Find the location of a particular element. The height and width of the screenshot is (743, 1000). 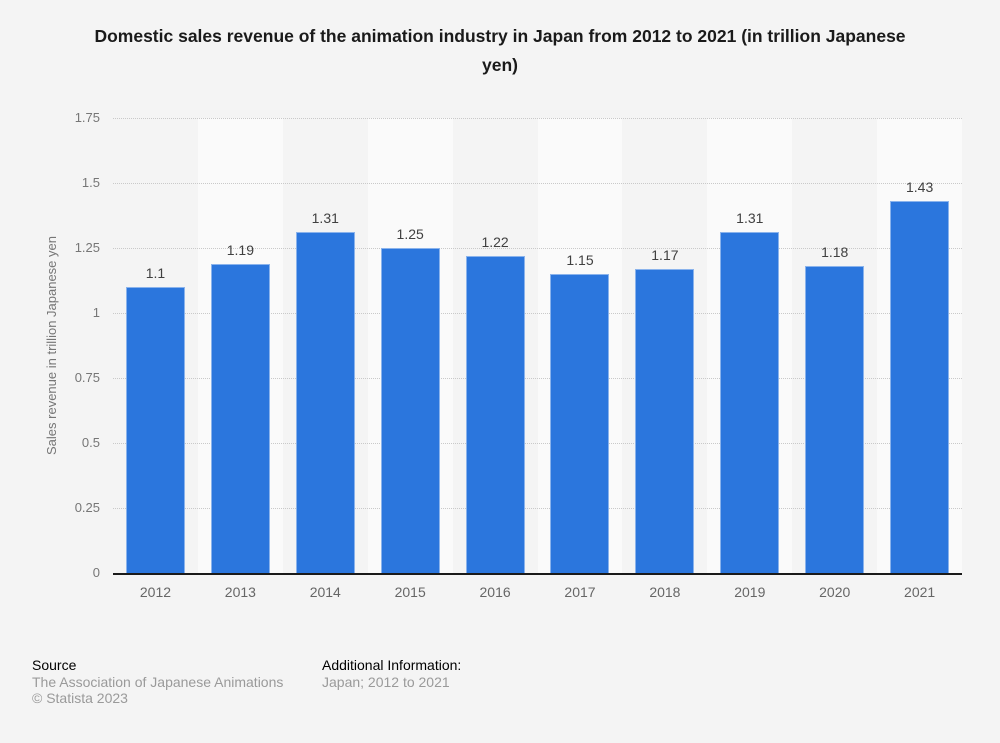

bar-value-label-2015: 1.25 is located at coordinates (410, 234).